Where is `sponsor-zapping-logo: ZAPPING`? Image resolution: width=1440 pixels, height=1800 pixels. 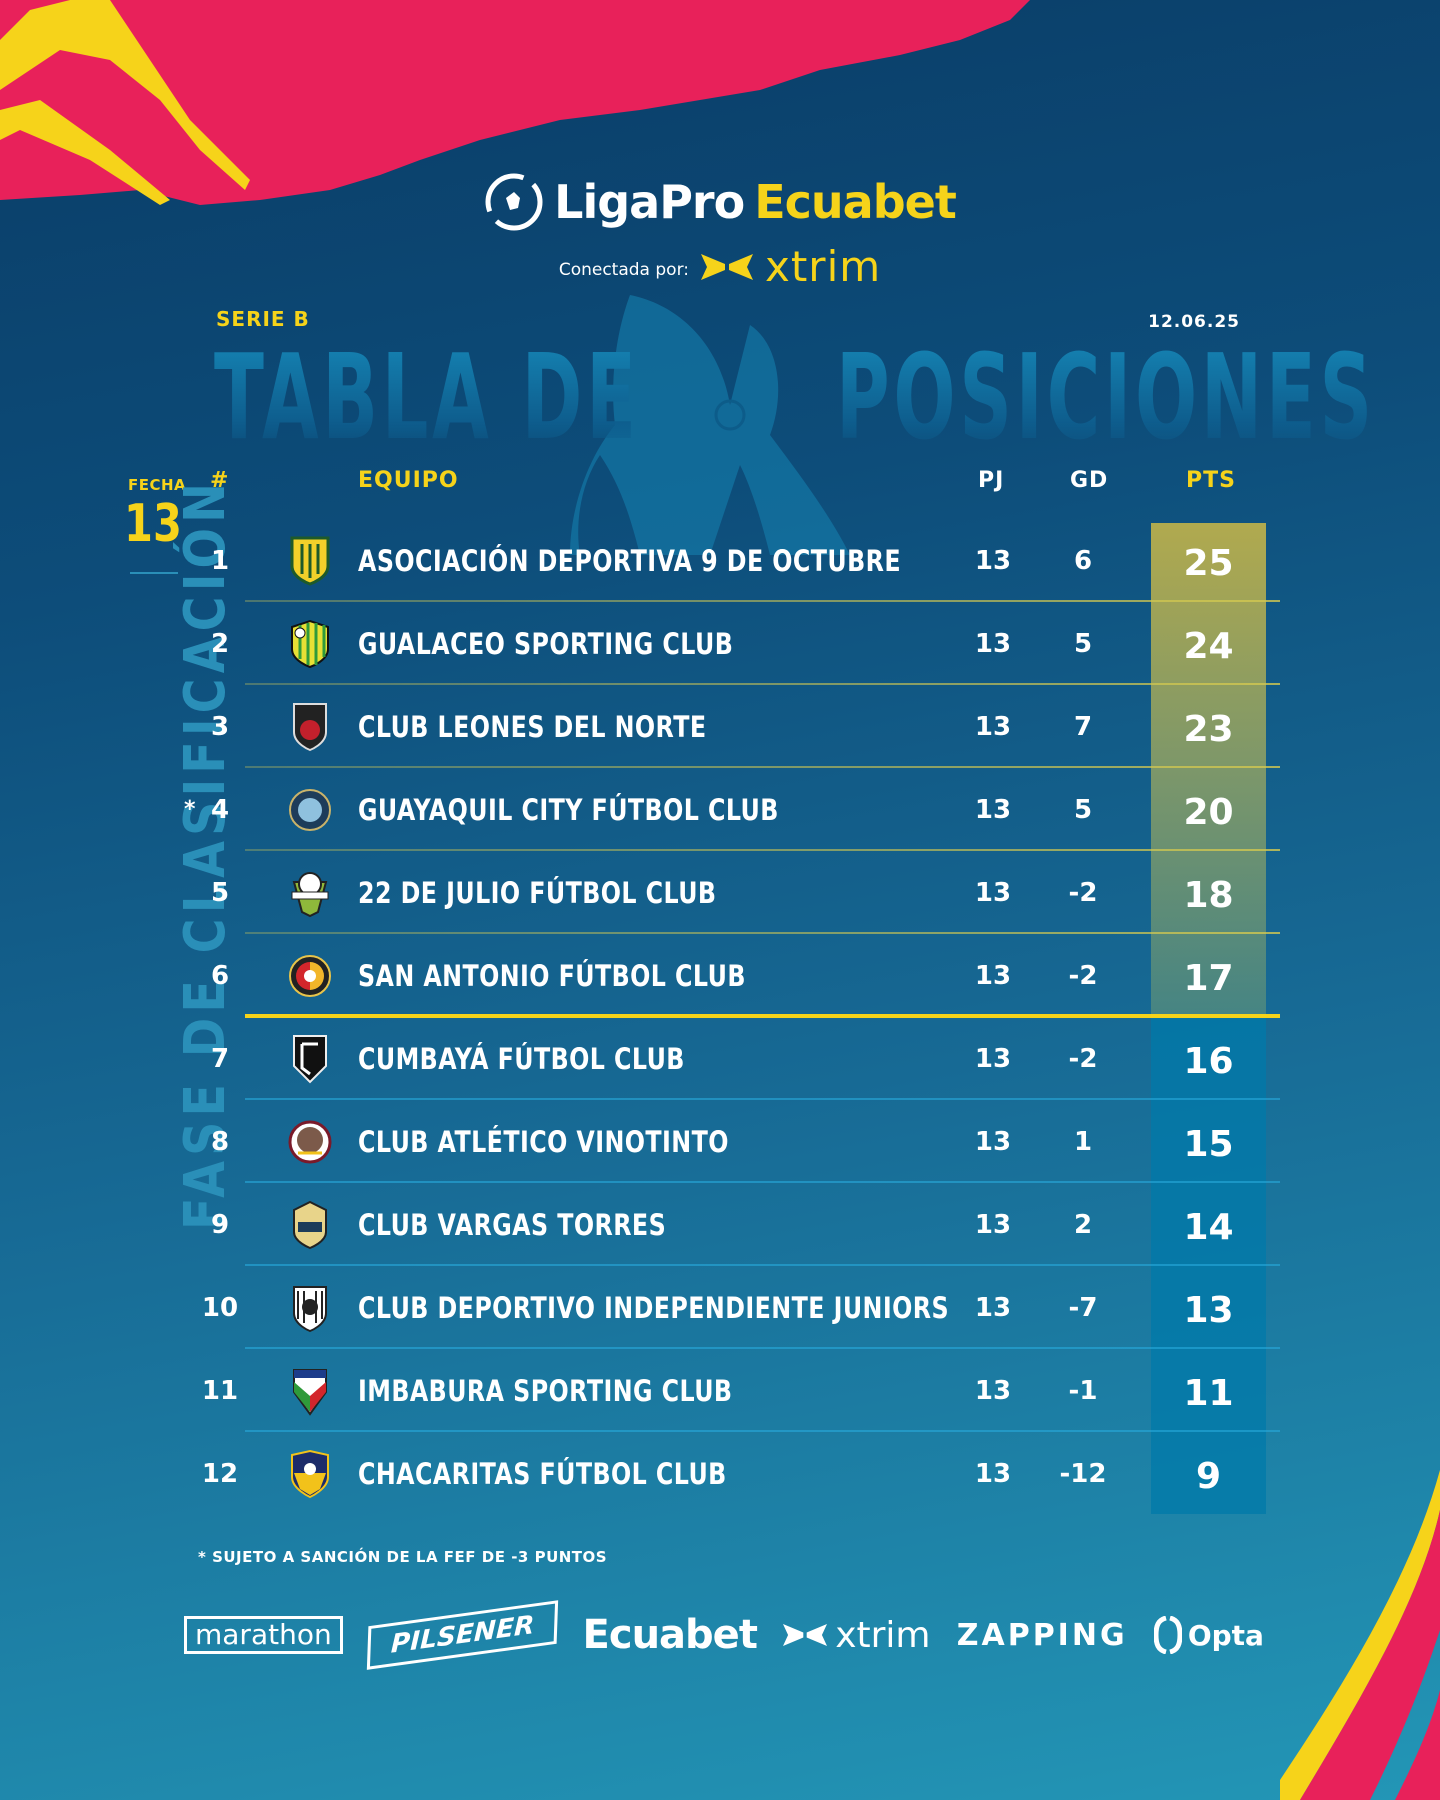
sponsor-zapping-logo: ZAPPING is located at coordinates (1042, 1635).